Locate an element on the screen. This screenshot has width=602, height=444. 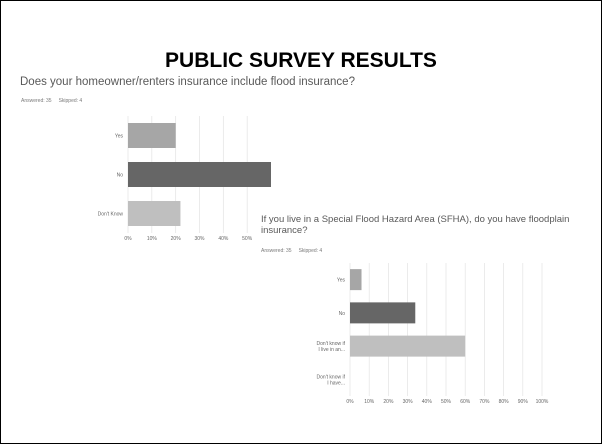
q2-tick-label: 100% is located at coordinates (542, 402).